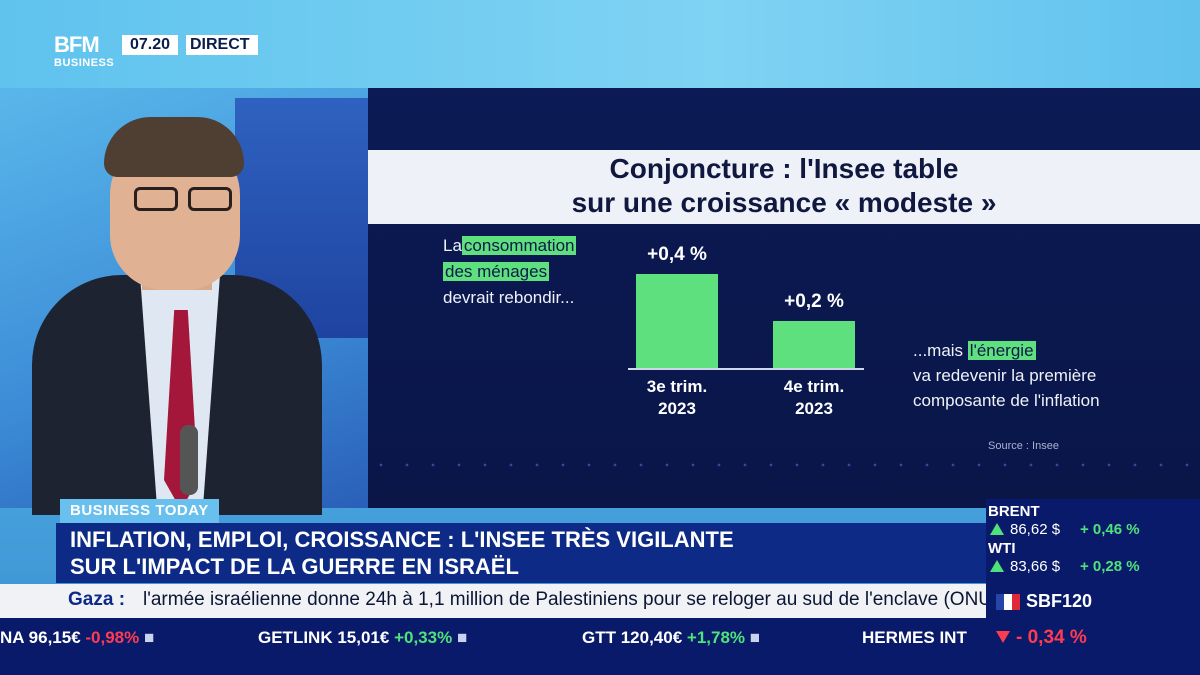  Describe the element at coordinates (1035, 566) in the screenshot. I see `wti-value: 83,66 $` at that location.